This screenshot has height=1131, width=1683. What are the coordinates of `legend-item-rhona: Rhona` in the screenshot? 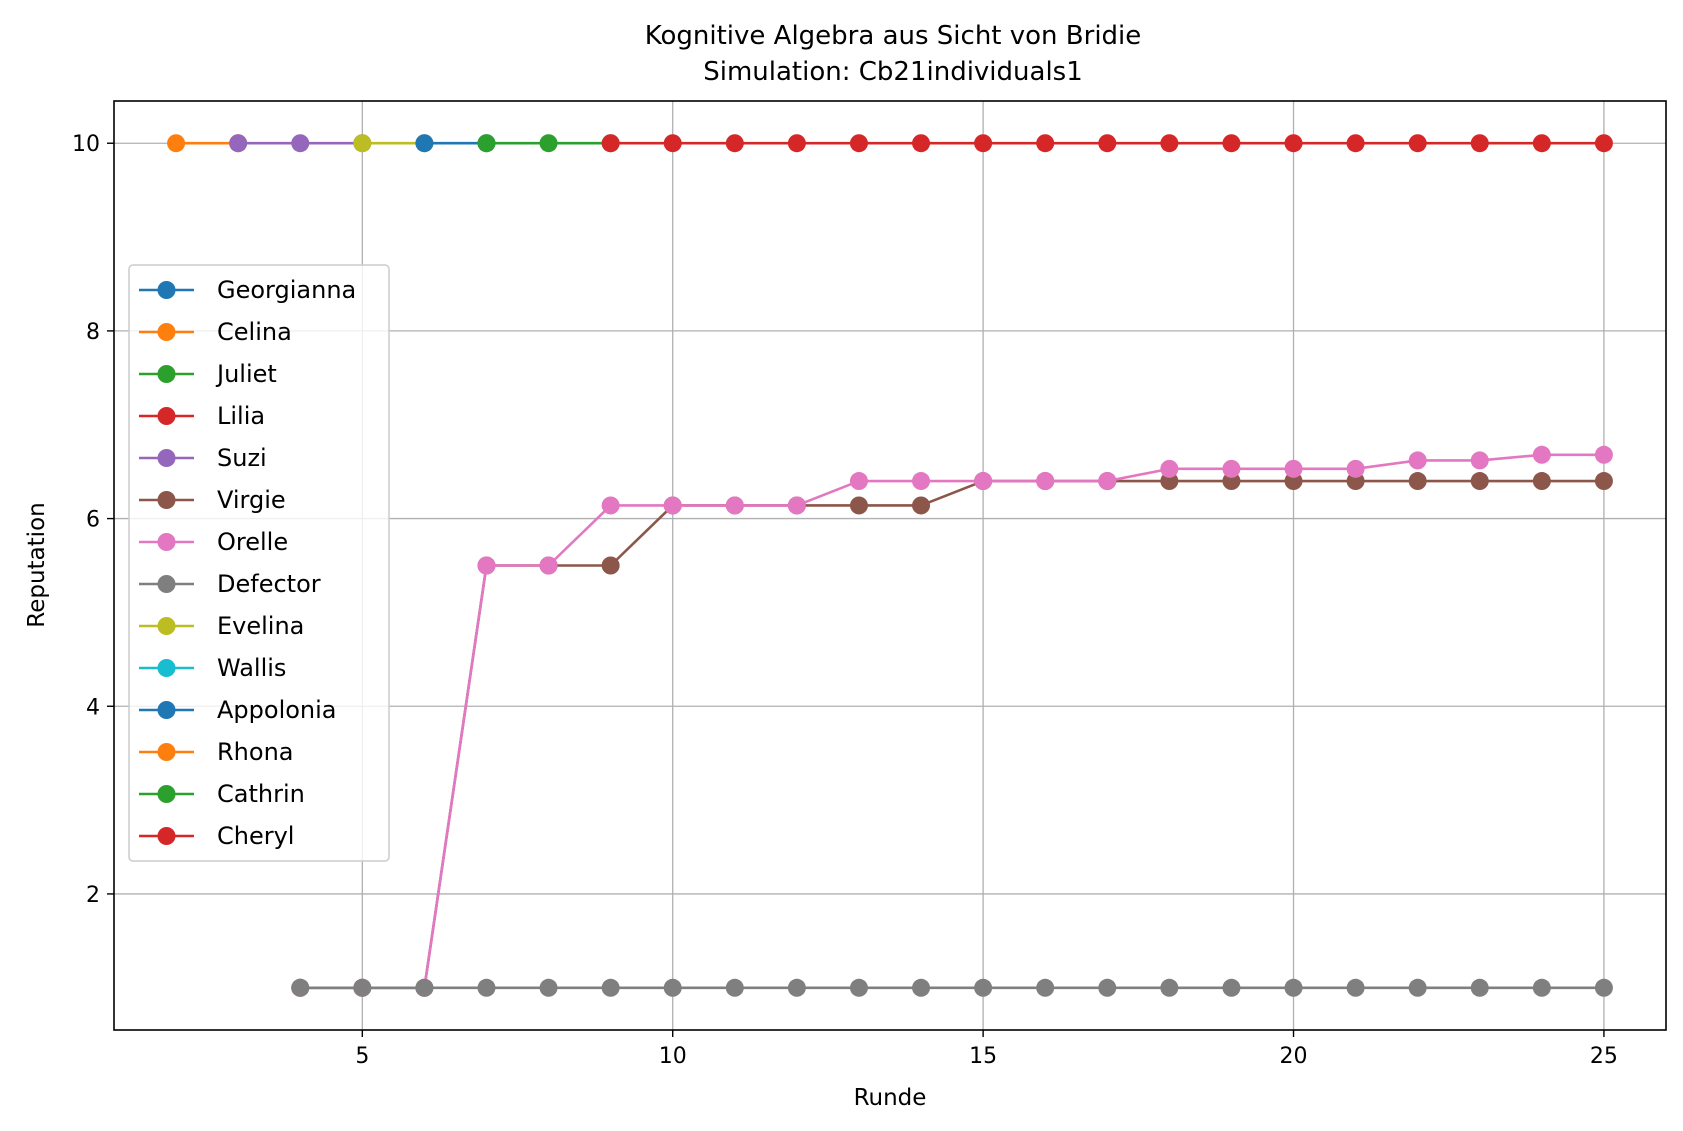 It's located at (216, 752).